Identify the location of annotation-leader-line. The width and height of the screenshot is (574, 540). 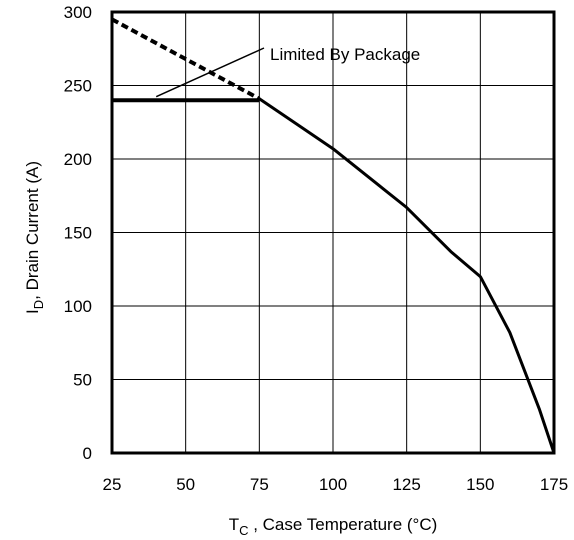
(210, 72).